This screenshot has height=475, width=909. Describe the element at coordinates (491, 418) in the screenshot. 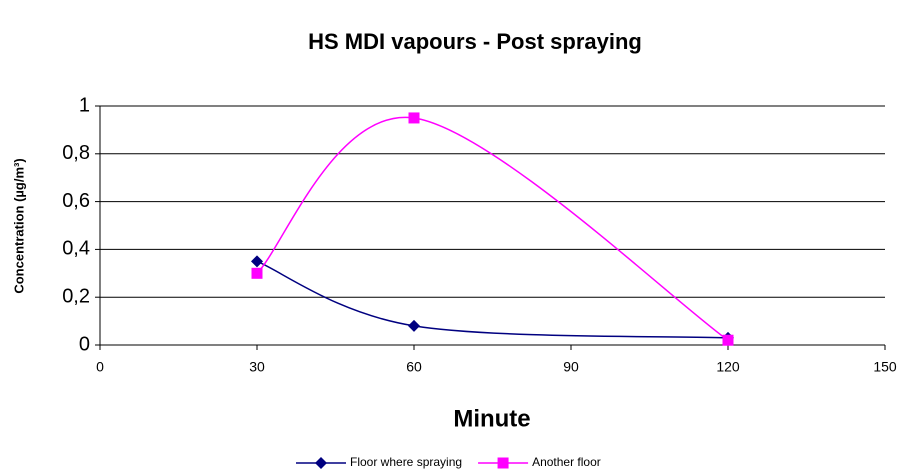

I see `x-axis-label: Minute` at that location.